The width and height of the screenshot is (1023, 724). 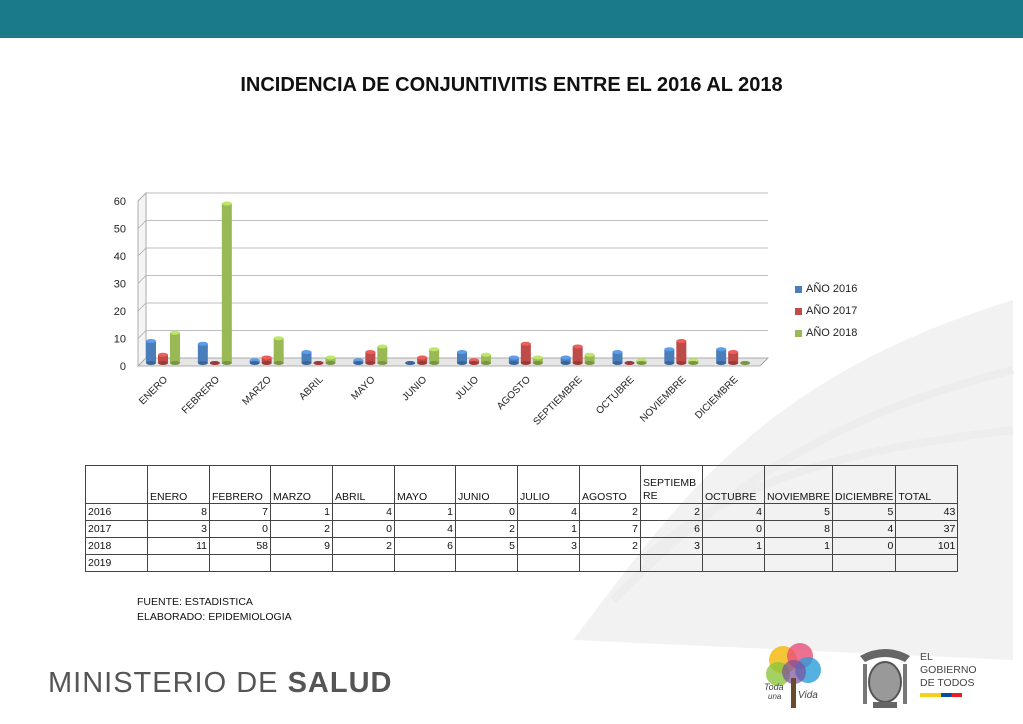 I want to click on ministry-text: MINISTERIO DE, so click(x=168, y=683).